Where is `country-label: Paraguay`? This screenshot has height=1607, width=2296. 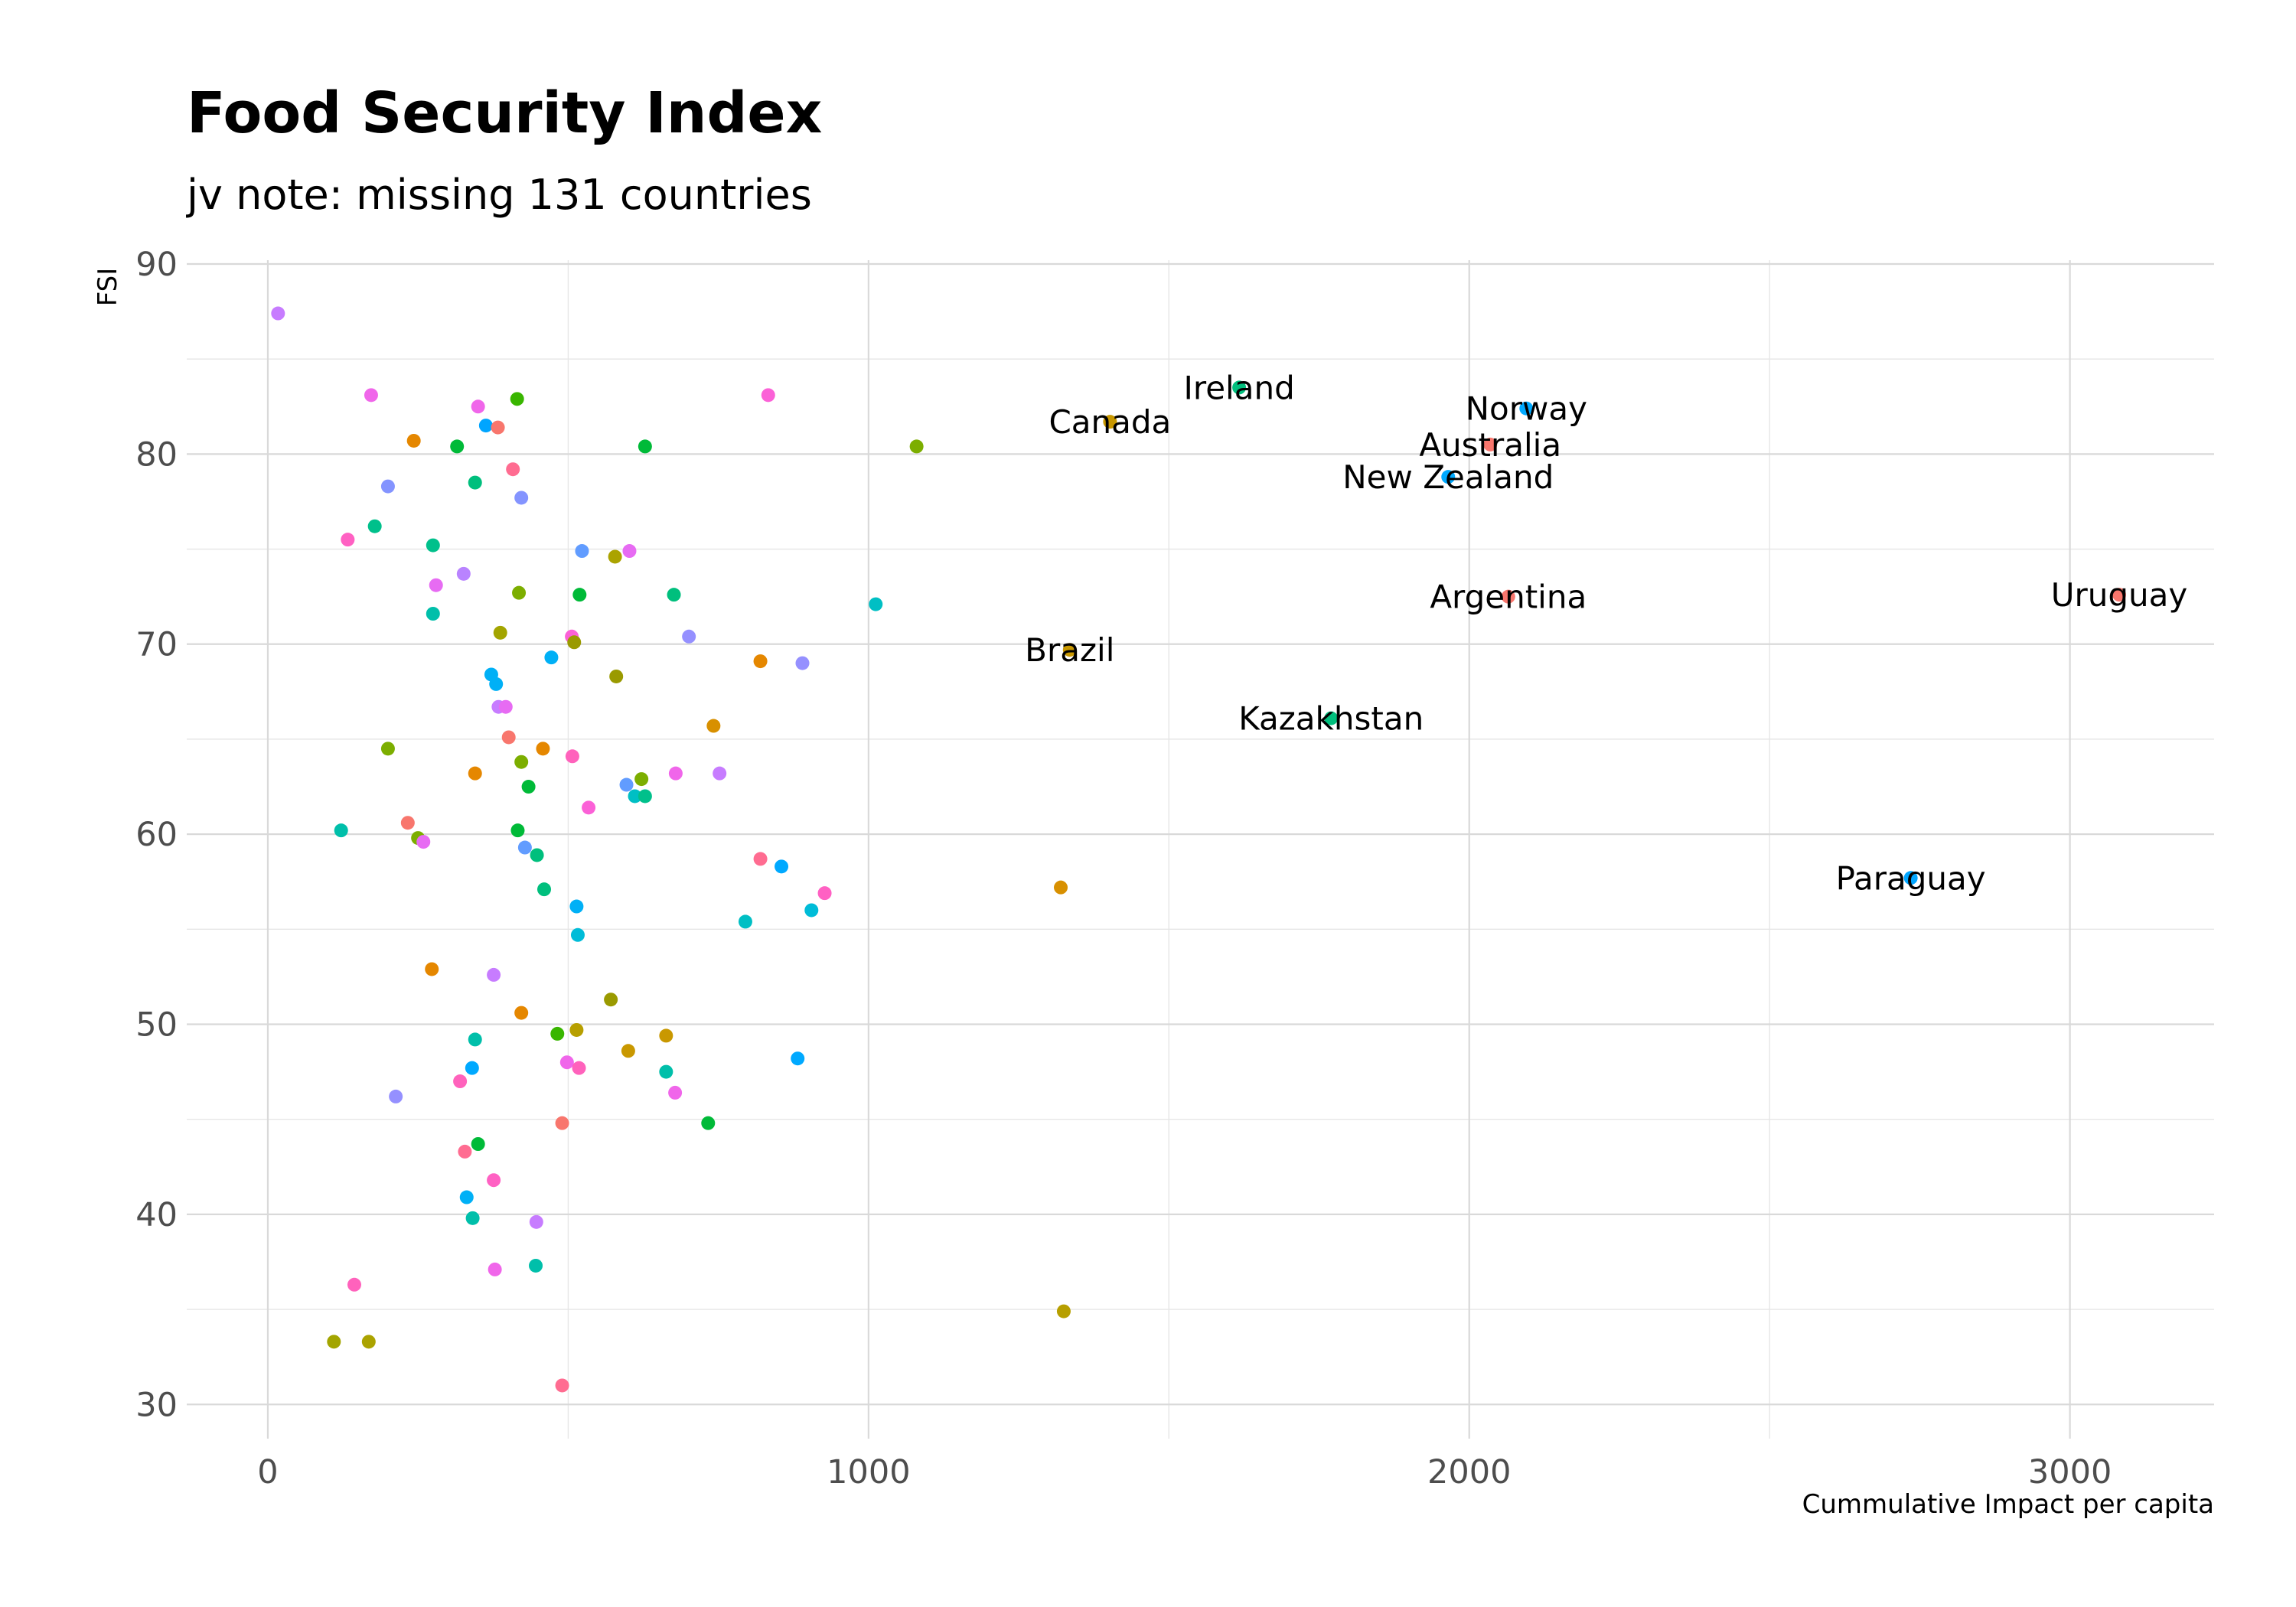 country-label: Paraguay is located at coordinates (1911, 878).